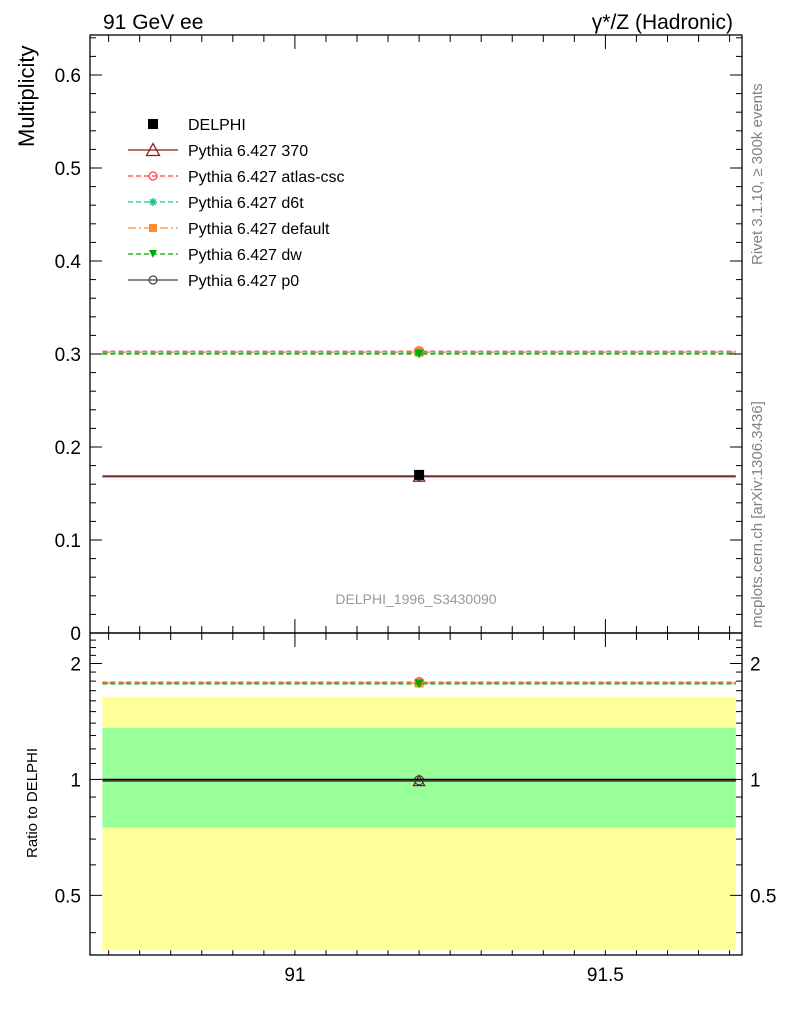 This screenshot has width=786, height=1024. Describe the element at coordinates (246, 203) in the screenshot. I see `legend-label-3: Pythia 6.427 d6t` at that location.